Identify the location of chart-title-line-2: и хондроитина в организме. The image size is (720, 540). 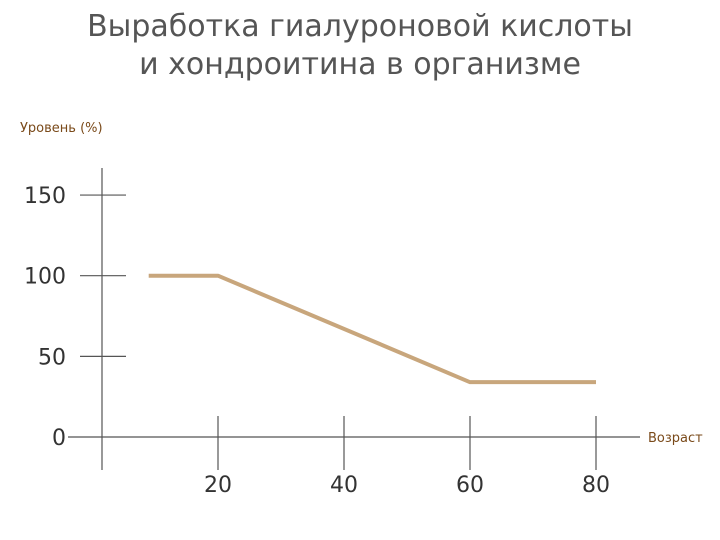
(360, 64).